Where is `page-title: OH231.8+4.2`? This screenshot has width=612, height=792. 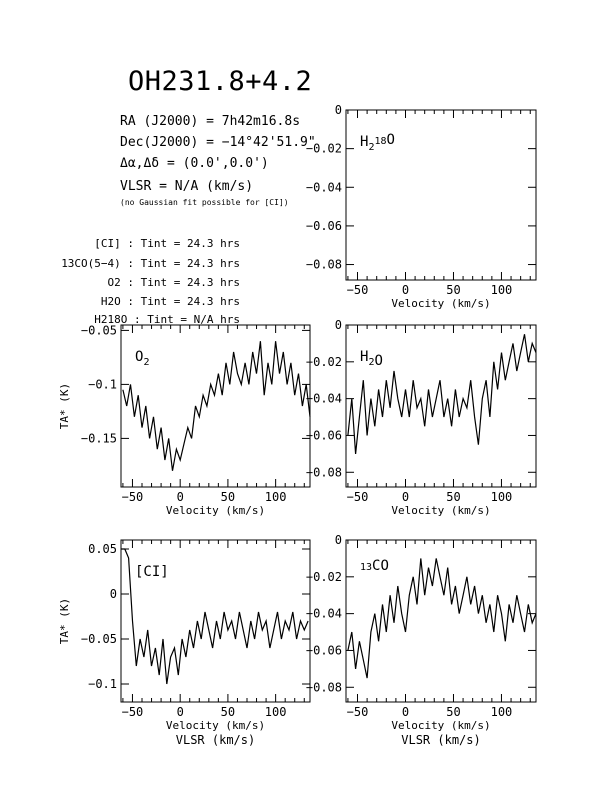 page-title: OH231.8+4.2 is located at coordinates (220, 81).